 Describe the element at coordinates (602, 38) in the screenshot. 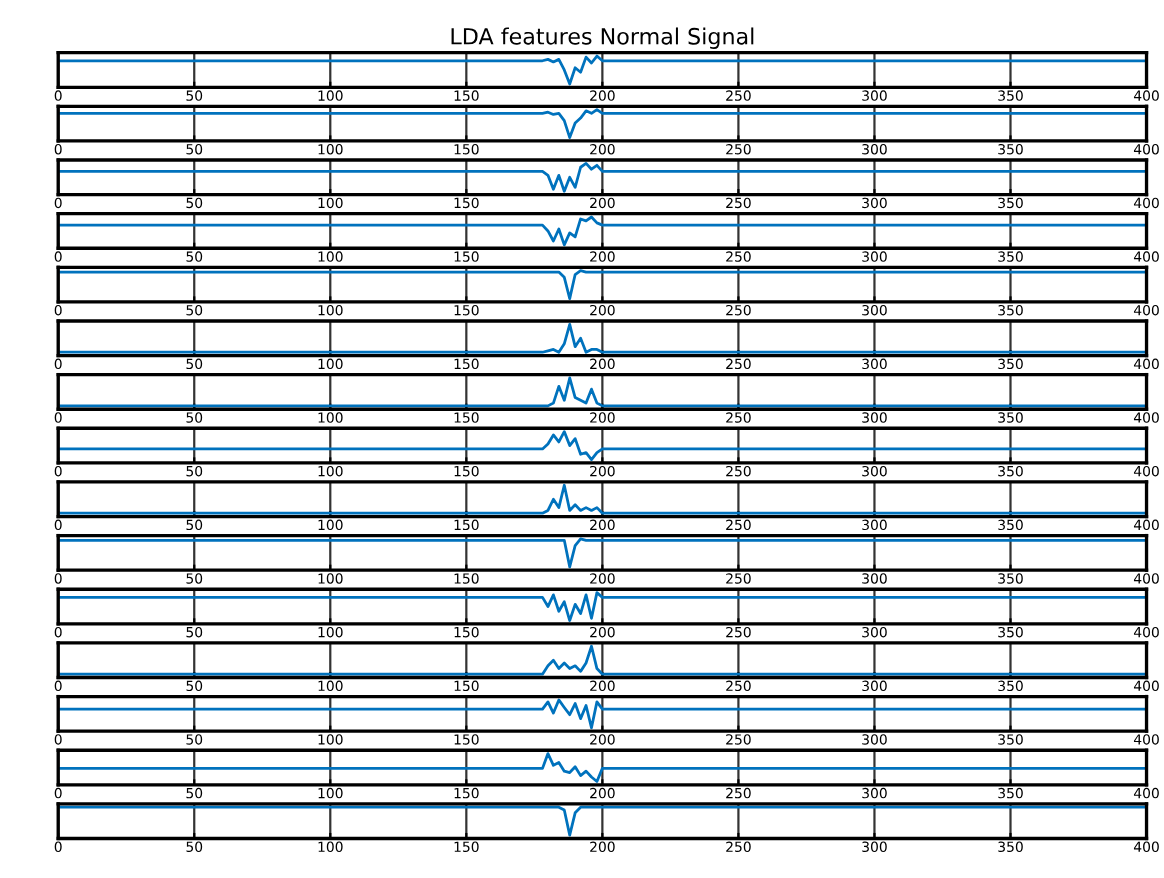

I see `chart-title: LDA features Normal Signal` at that location.